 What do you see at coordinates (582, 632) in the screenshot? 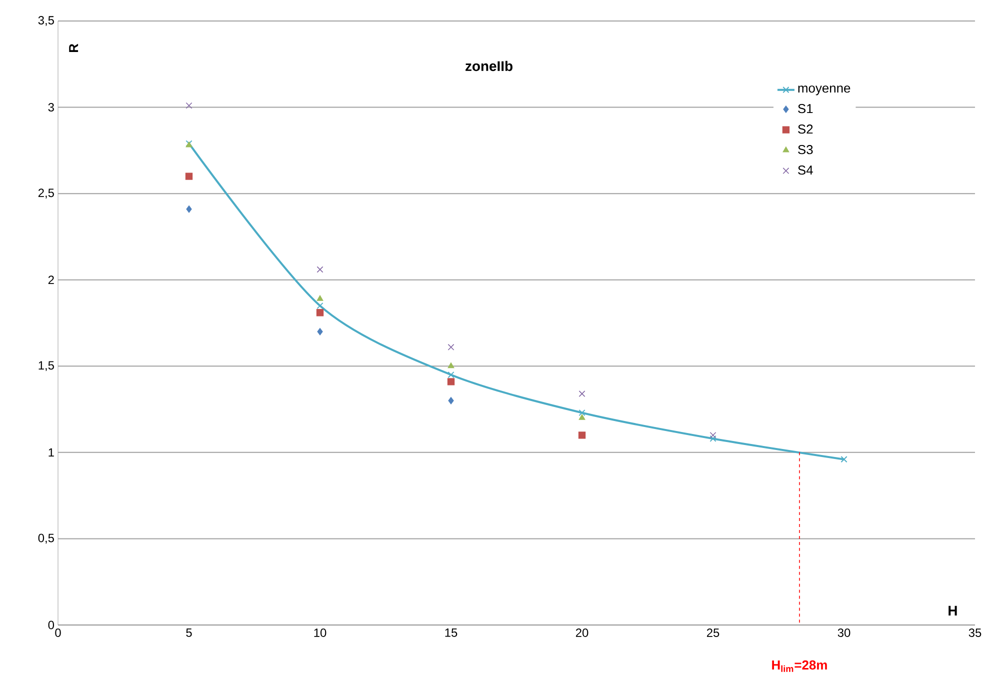
I see `x-tick-label: 20` at bounding box center [582, 632].